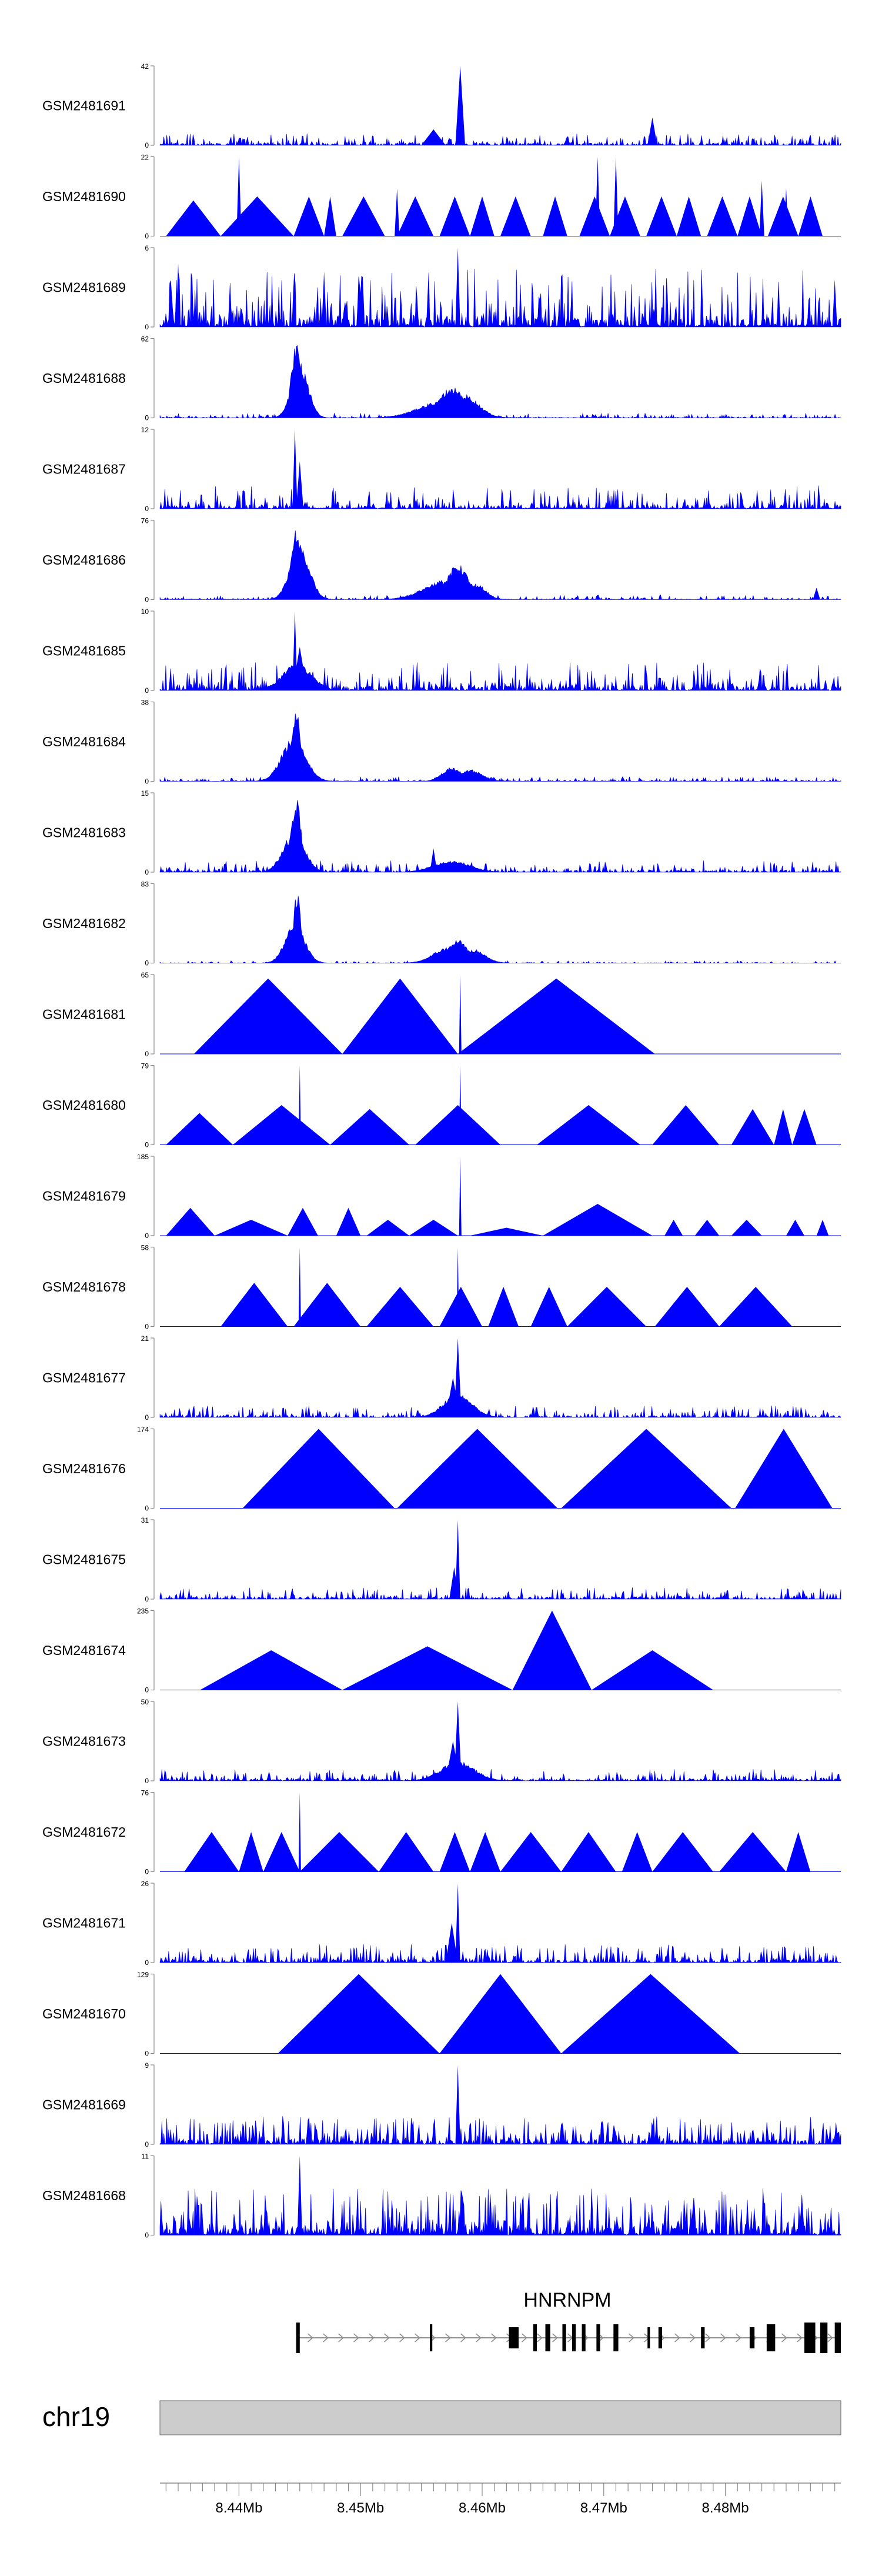  What do you see at coordinates (143, 1975) in the screenshot?
I see `track-ymax-label: 129` at bounding box center [143, 1975].